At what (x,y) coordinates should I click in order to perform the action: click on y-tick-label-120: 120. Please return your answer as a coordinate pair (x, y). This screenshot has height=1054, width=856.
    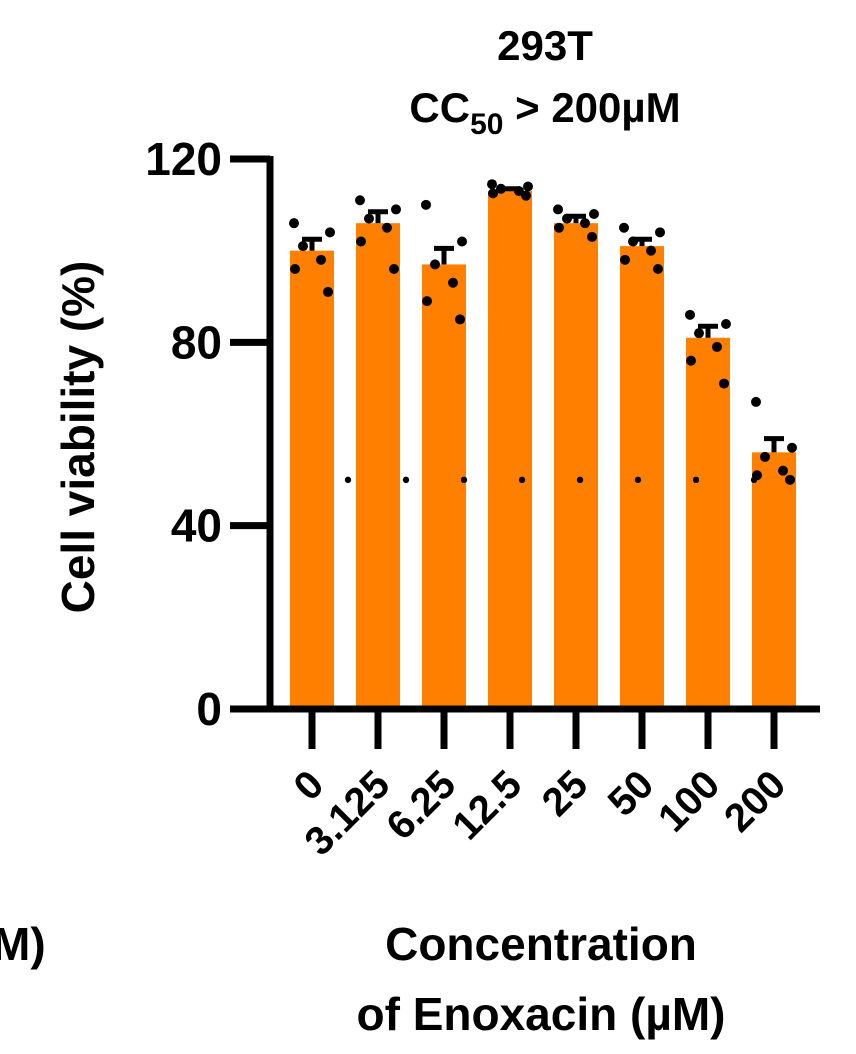
    Looking at the image, I should click on (183, 159).